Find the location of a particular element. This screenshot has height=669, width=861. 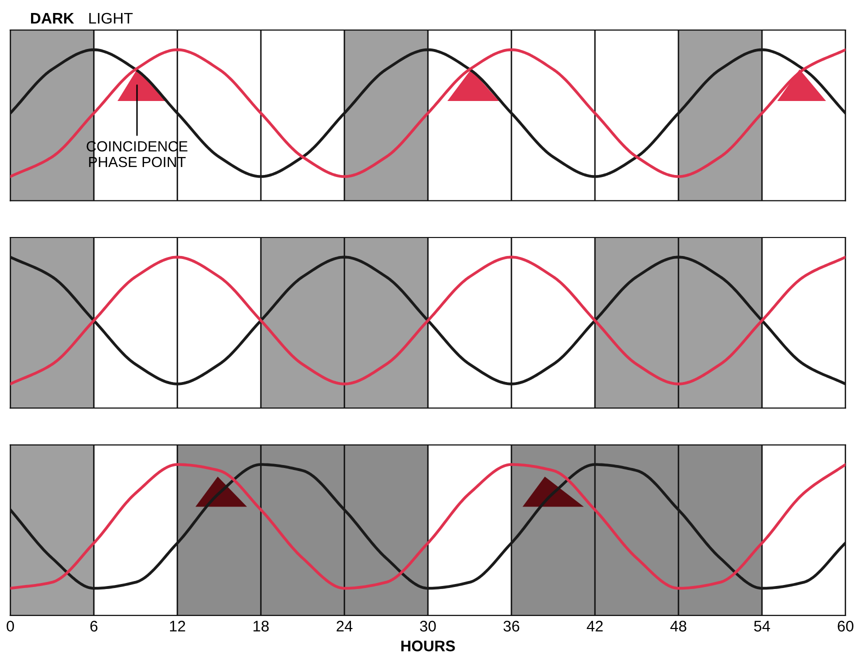

x-tick-label: 12 is located at coordinates (178, 626).